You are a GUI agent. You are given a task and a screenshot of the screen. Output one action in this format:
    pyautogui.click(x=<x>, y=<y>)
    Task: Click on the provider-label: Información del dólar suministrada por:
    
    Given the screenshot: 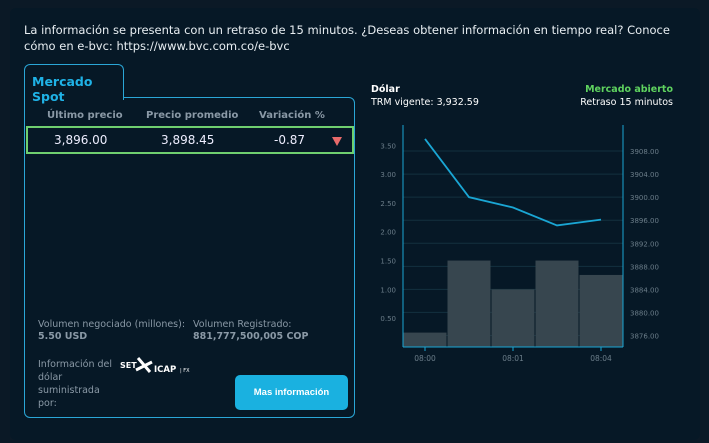 What is the action you would take?
    pyautogui.click(x=75, y=384)
    